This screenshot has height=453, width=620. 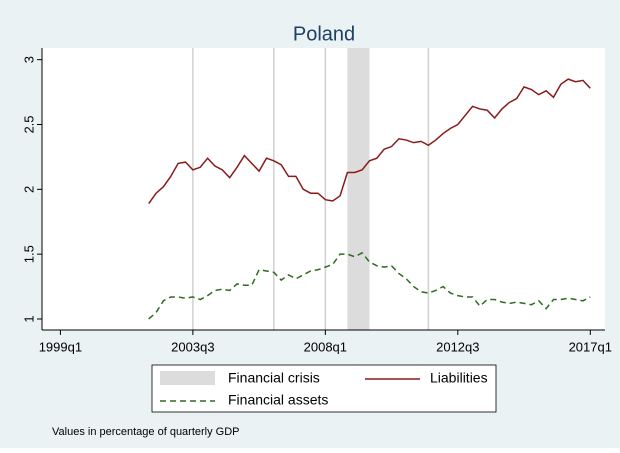 I want to click on note: Values in percentage of quarterly GDP, so click(x=146, y=432).